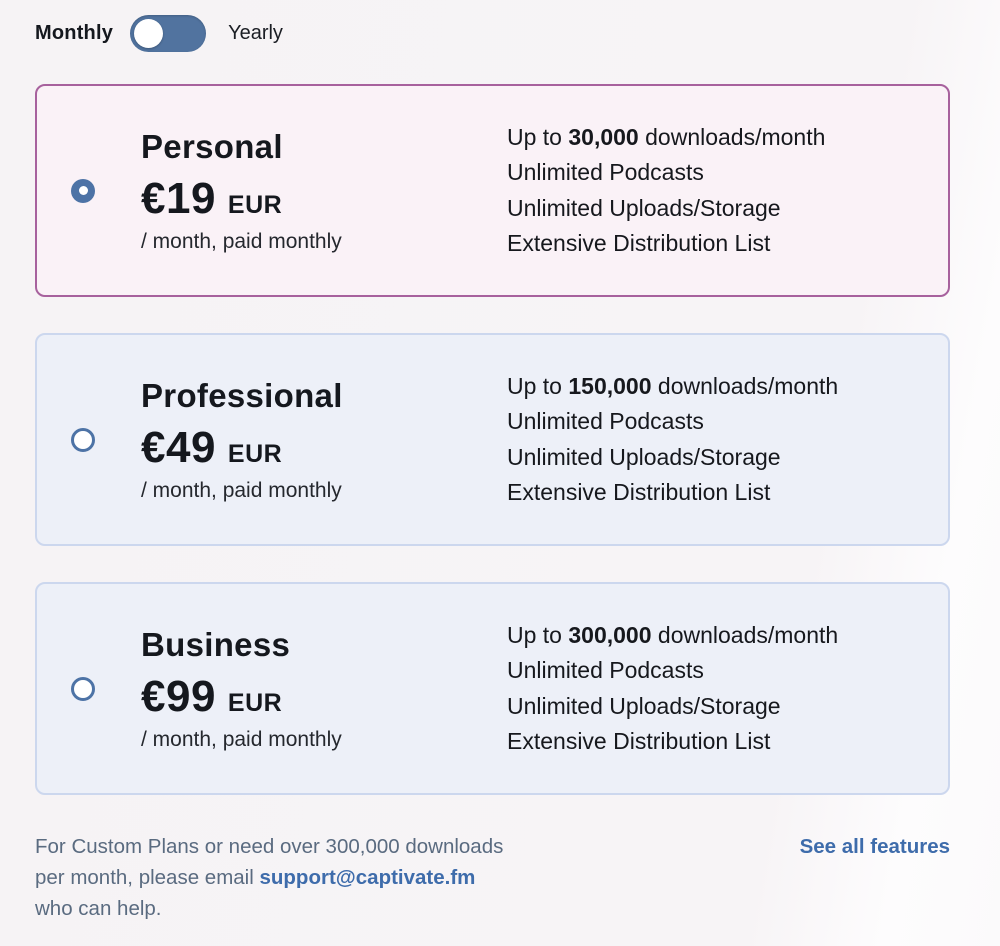 The image size is (1000, 946). Describe the element at coordinates (216, 644) in the screenshot. I see `plan-name: Business` at that location.